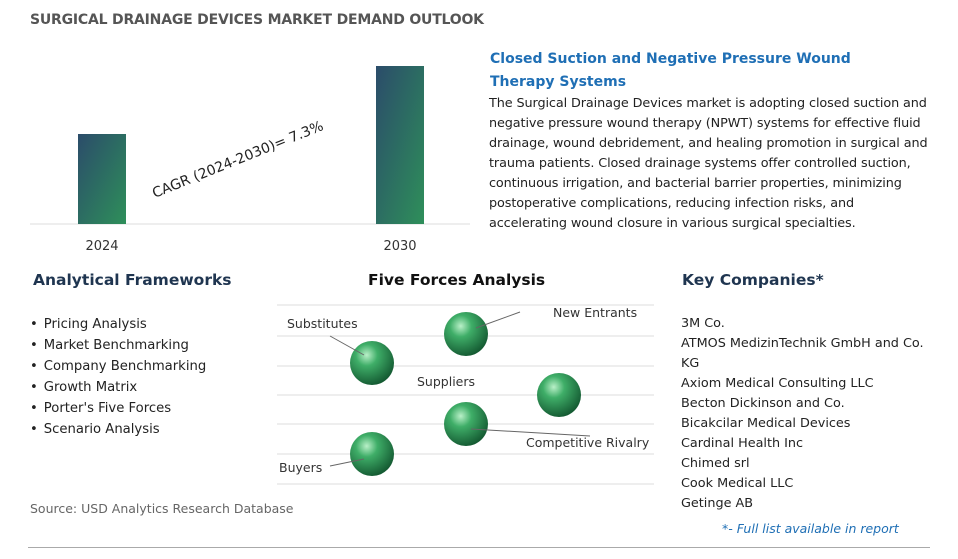 Image resolution: width=958 pixels, height=559 pixels. Describe the element at coordinates (777, 383) in the screenshot. I see `company-item: Axiom Medical Consulting LLC` at that location.